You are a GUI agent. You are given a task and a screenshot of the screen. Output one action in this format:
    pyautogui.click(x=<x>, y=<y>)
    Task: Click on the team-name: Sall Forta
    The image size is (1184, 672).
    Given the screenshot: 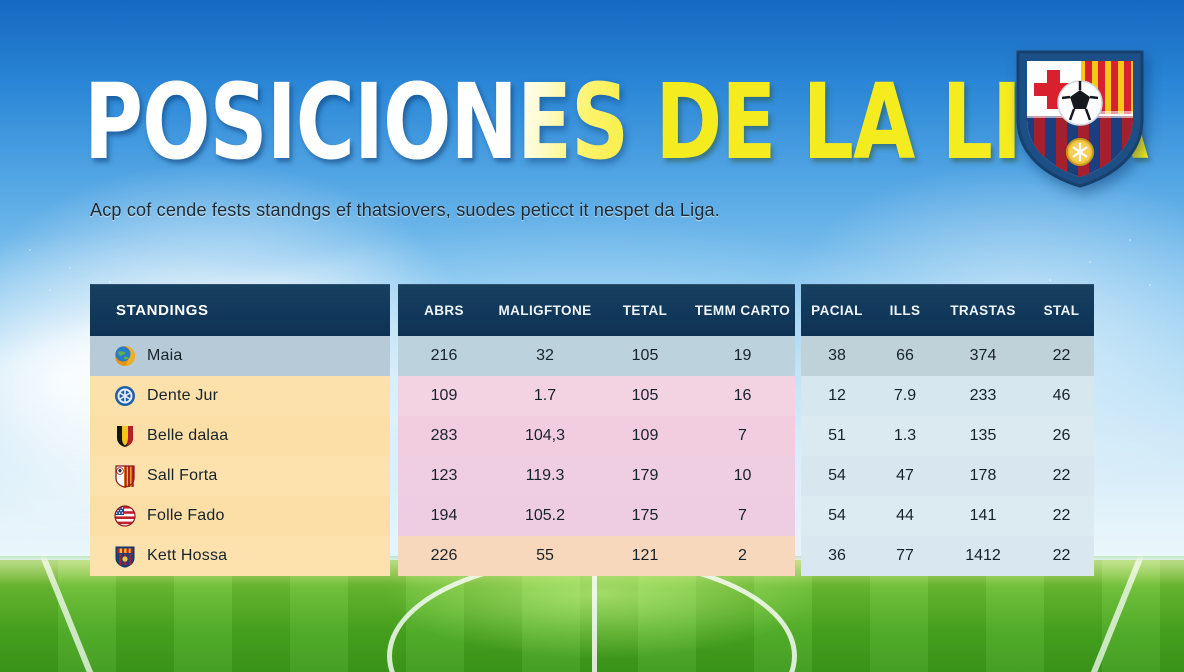 What is the action you would take?
    pyautogui.click(x=182, y=475)
    